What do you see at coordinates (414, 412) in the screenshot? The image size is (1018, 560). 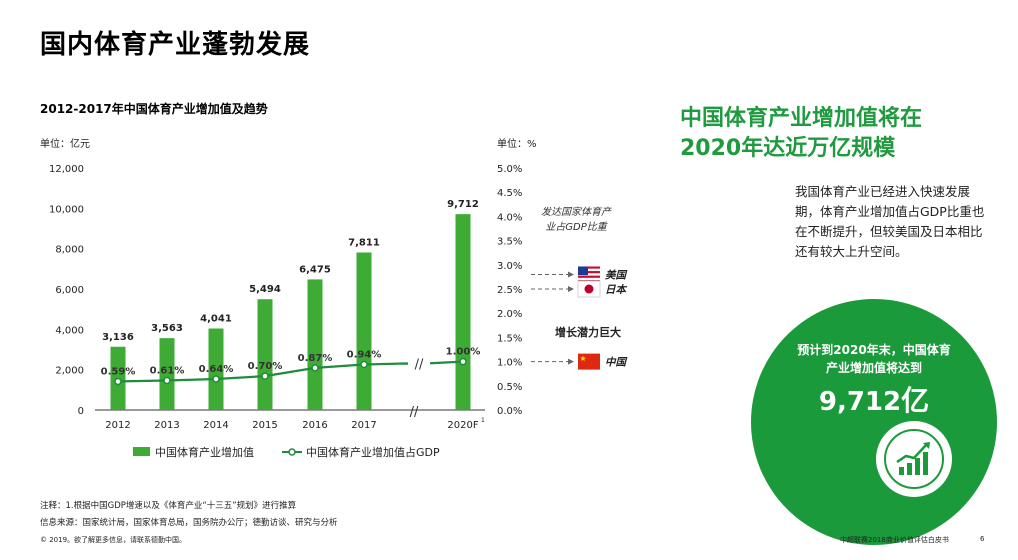 I see `axis-break-mark: //` at bounding box center [414, 412].